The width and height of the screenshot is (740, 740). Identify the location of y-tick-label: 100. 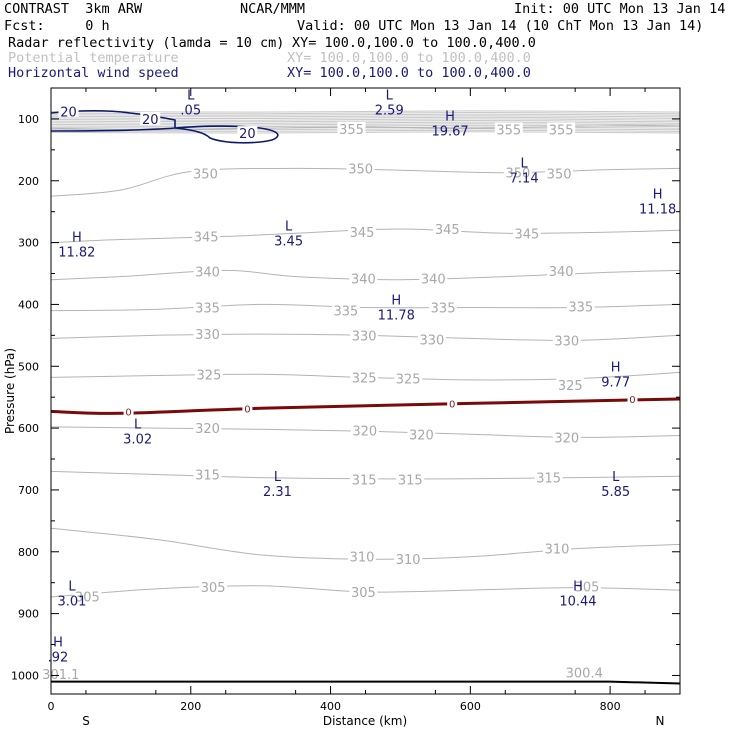
(28, 119).